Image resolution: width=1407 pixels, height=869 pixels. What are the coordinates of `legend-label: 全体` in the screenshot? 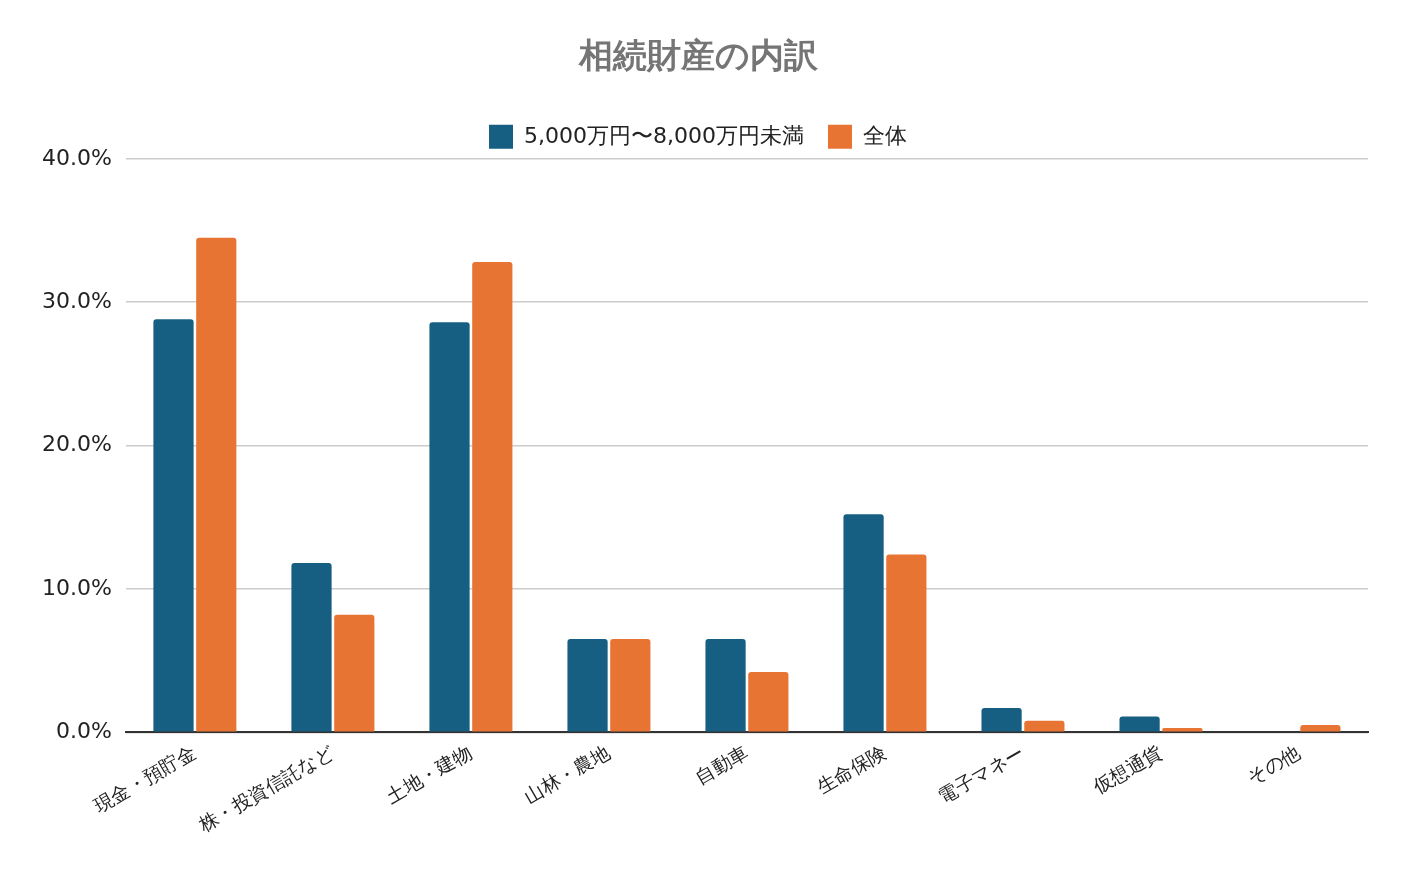 It's located at (884, 135).